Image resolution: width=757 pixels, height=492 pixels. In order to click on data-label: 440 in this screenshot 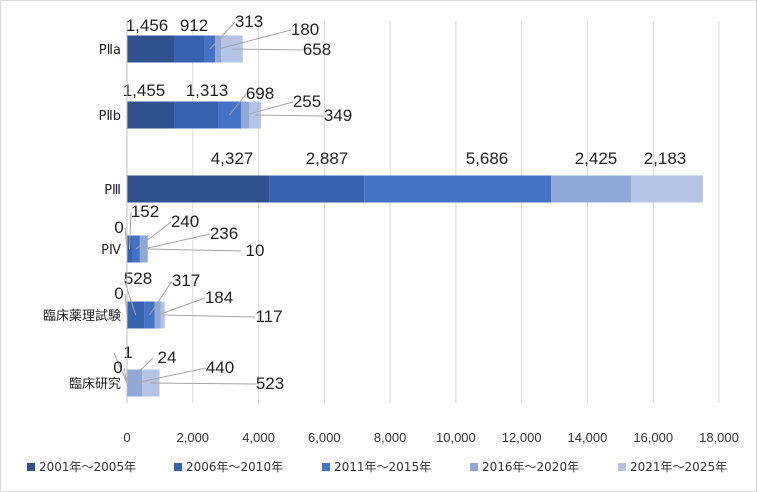, I will do `click(220, 367)`.